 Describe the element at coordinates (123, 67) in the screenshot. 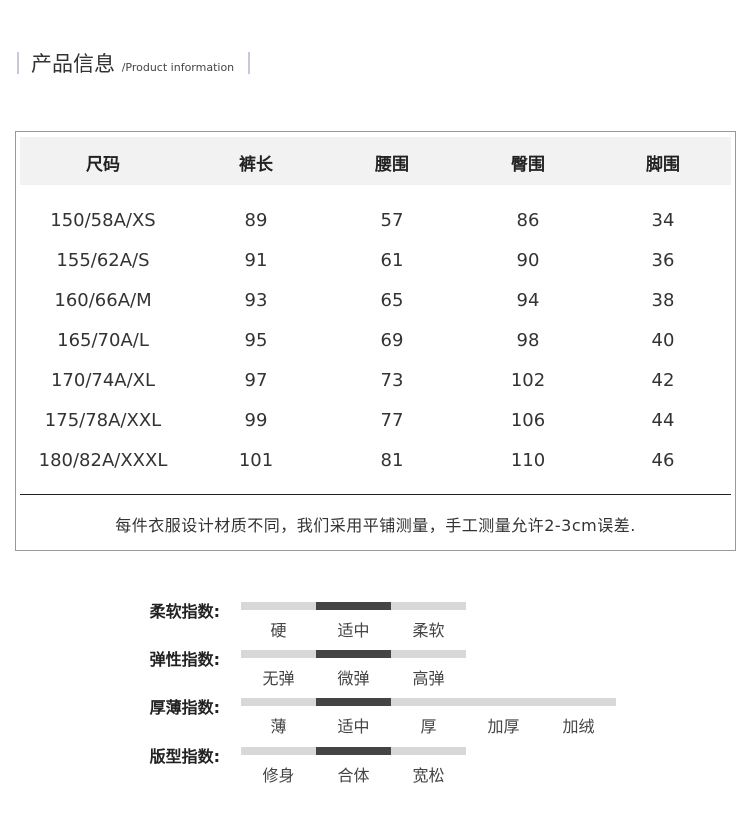

I see `title-sep: /` at that location.